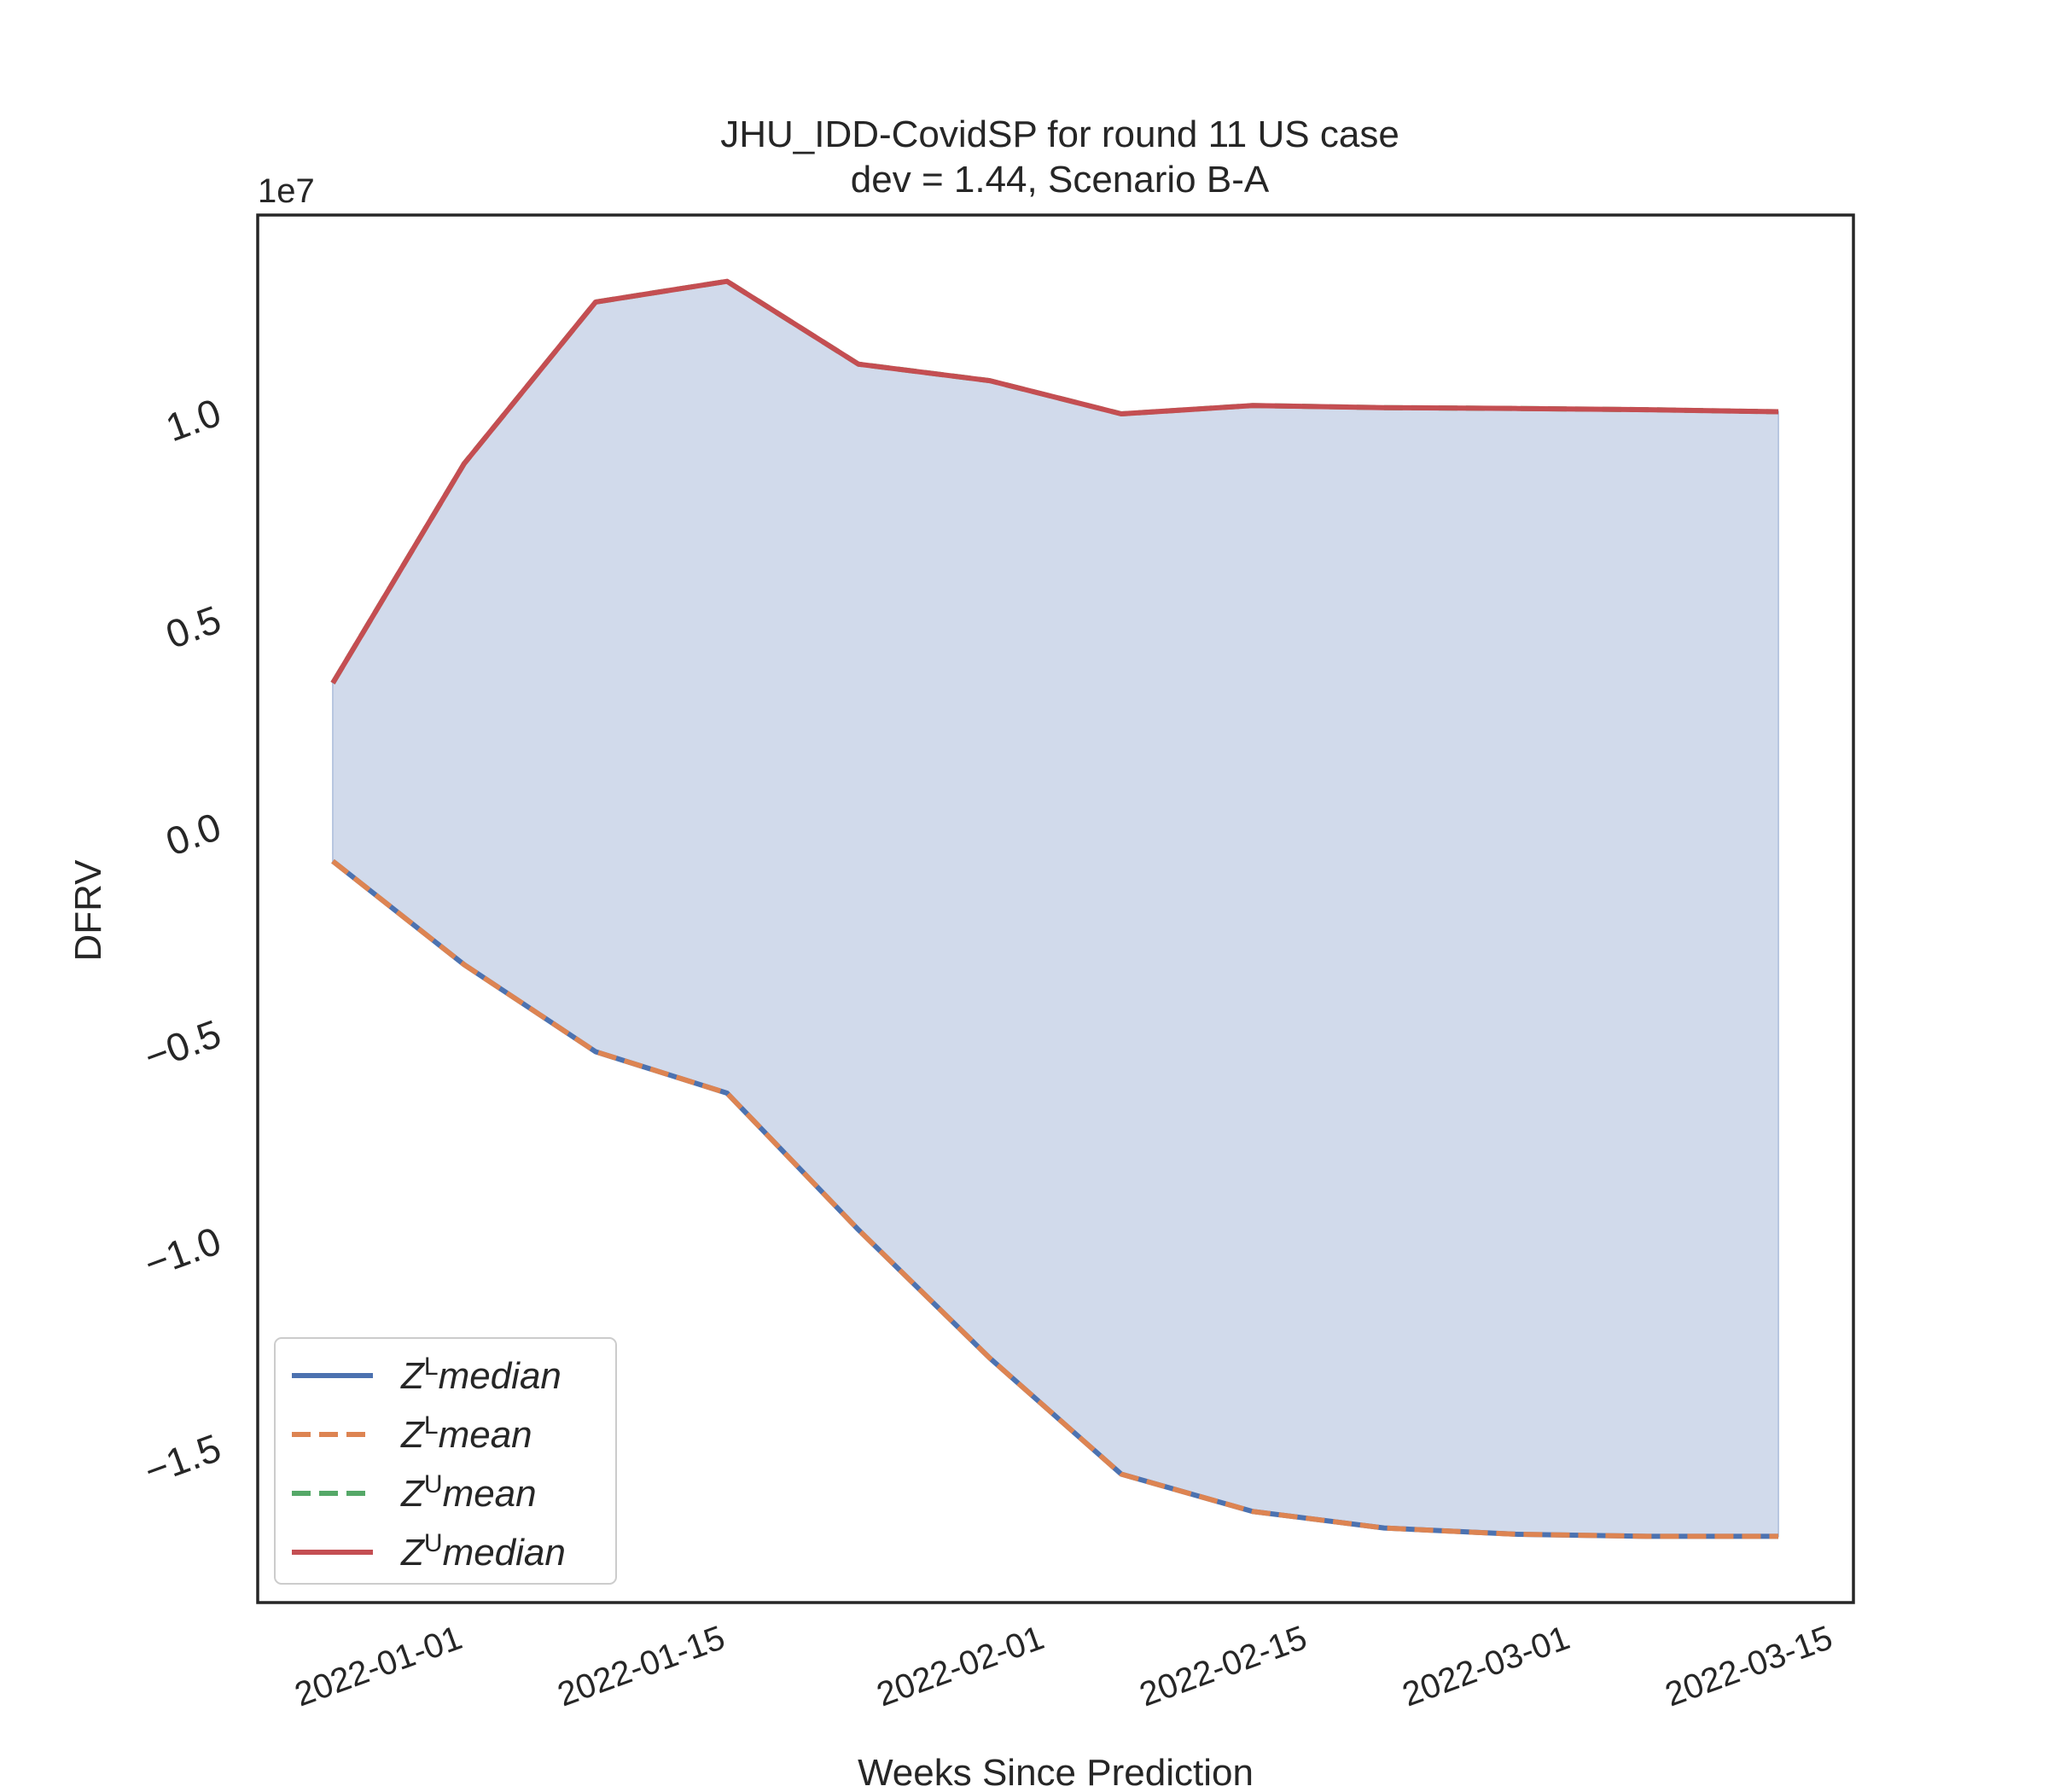 The height and width of the screenshot is (1792, 2048). I want to click on chart-title: JHU_IDD-CovidSP for round 11 US case, so click(1059, 134).